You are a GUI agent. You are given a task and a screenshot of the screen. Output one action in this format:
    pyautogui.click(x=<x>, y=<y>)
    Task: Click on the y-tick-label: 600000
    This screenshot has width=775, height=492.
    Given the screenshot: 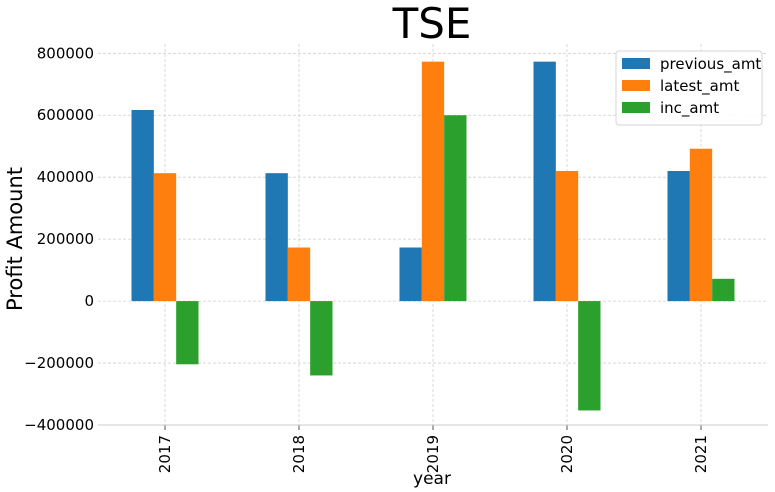 What is the action you would take?
    pyautogui.click(x=65, y=115)
    